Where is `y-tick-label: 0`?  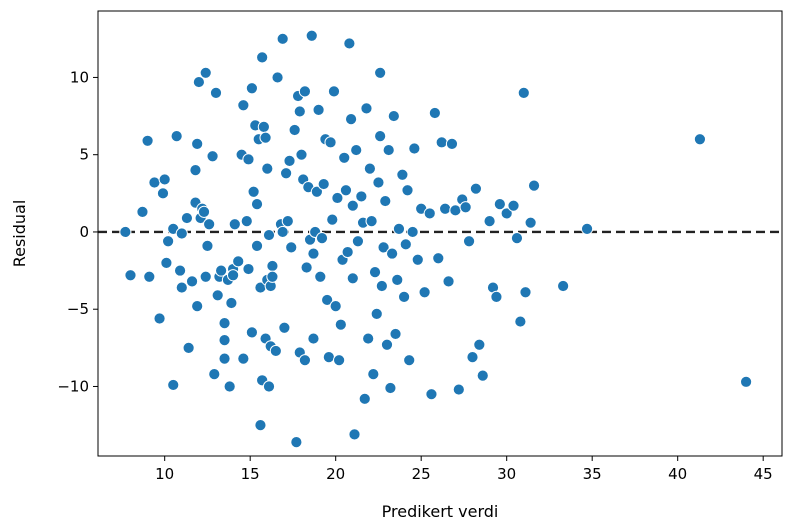
y-tick-label: 0 is located at coordinates (84, 232).